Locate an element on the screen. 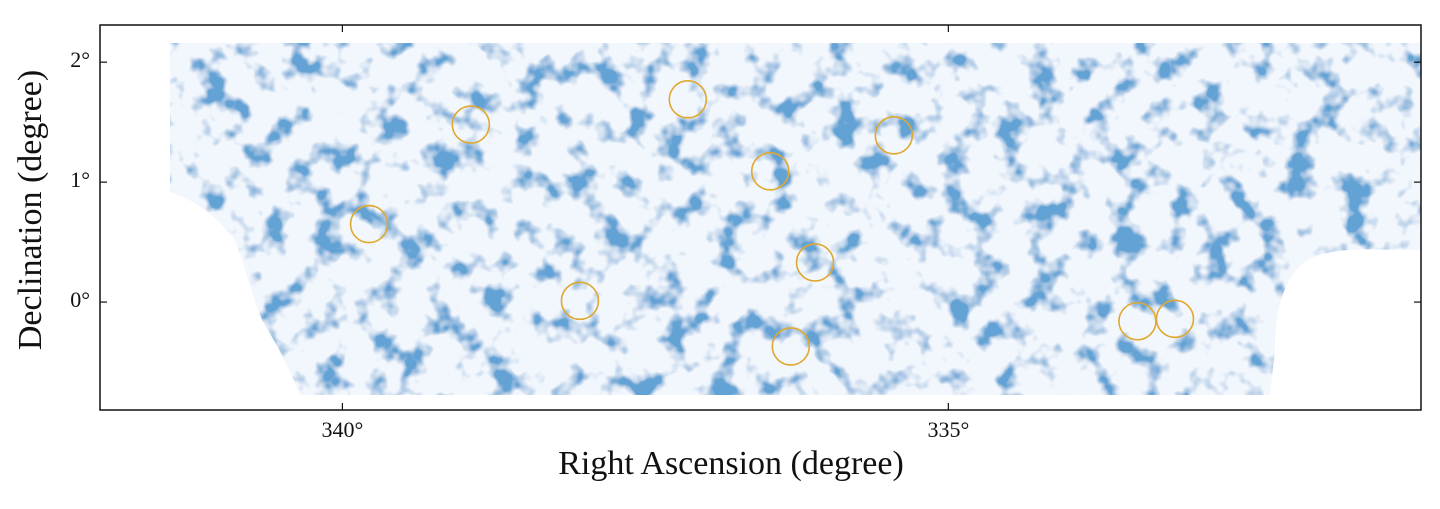  y-tick-label: 2° is located at coordinates (80, 59).